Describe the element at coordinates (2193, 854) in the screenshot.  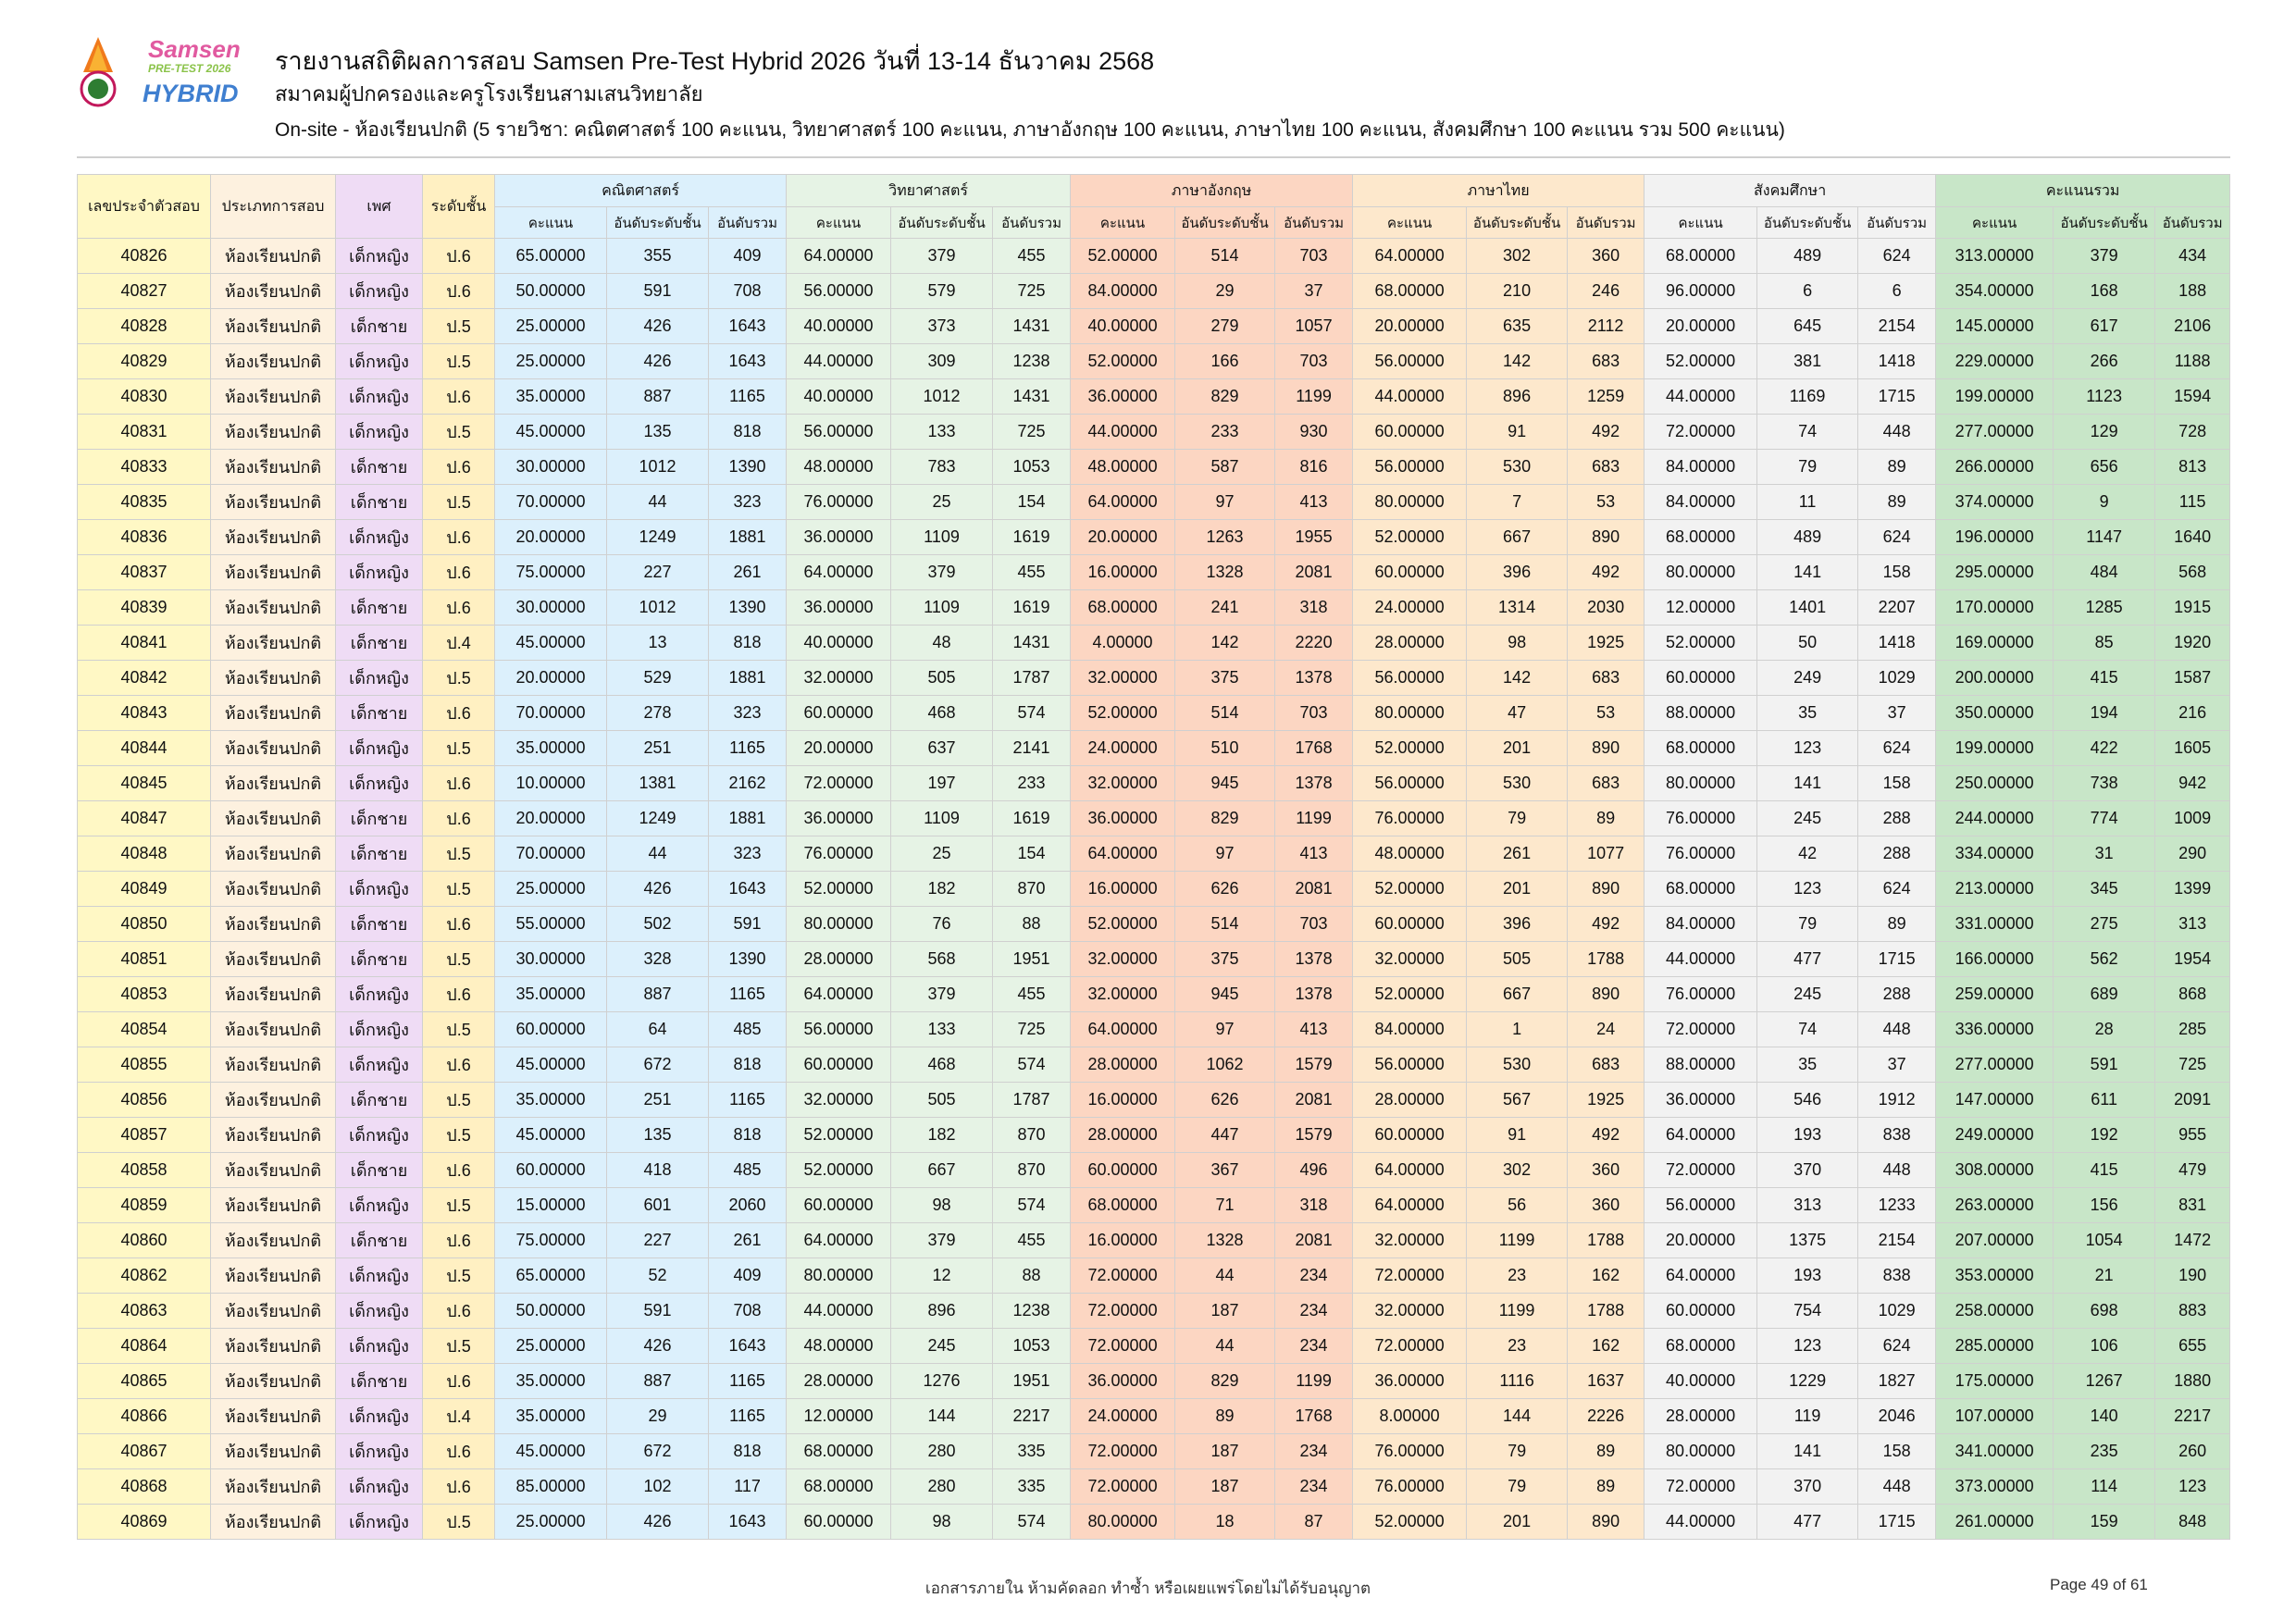
I see `cell-total-overall-rank: 290` at that location.